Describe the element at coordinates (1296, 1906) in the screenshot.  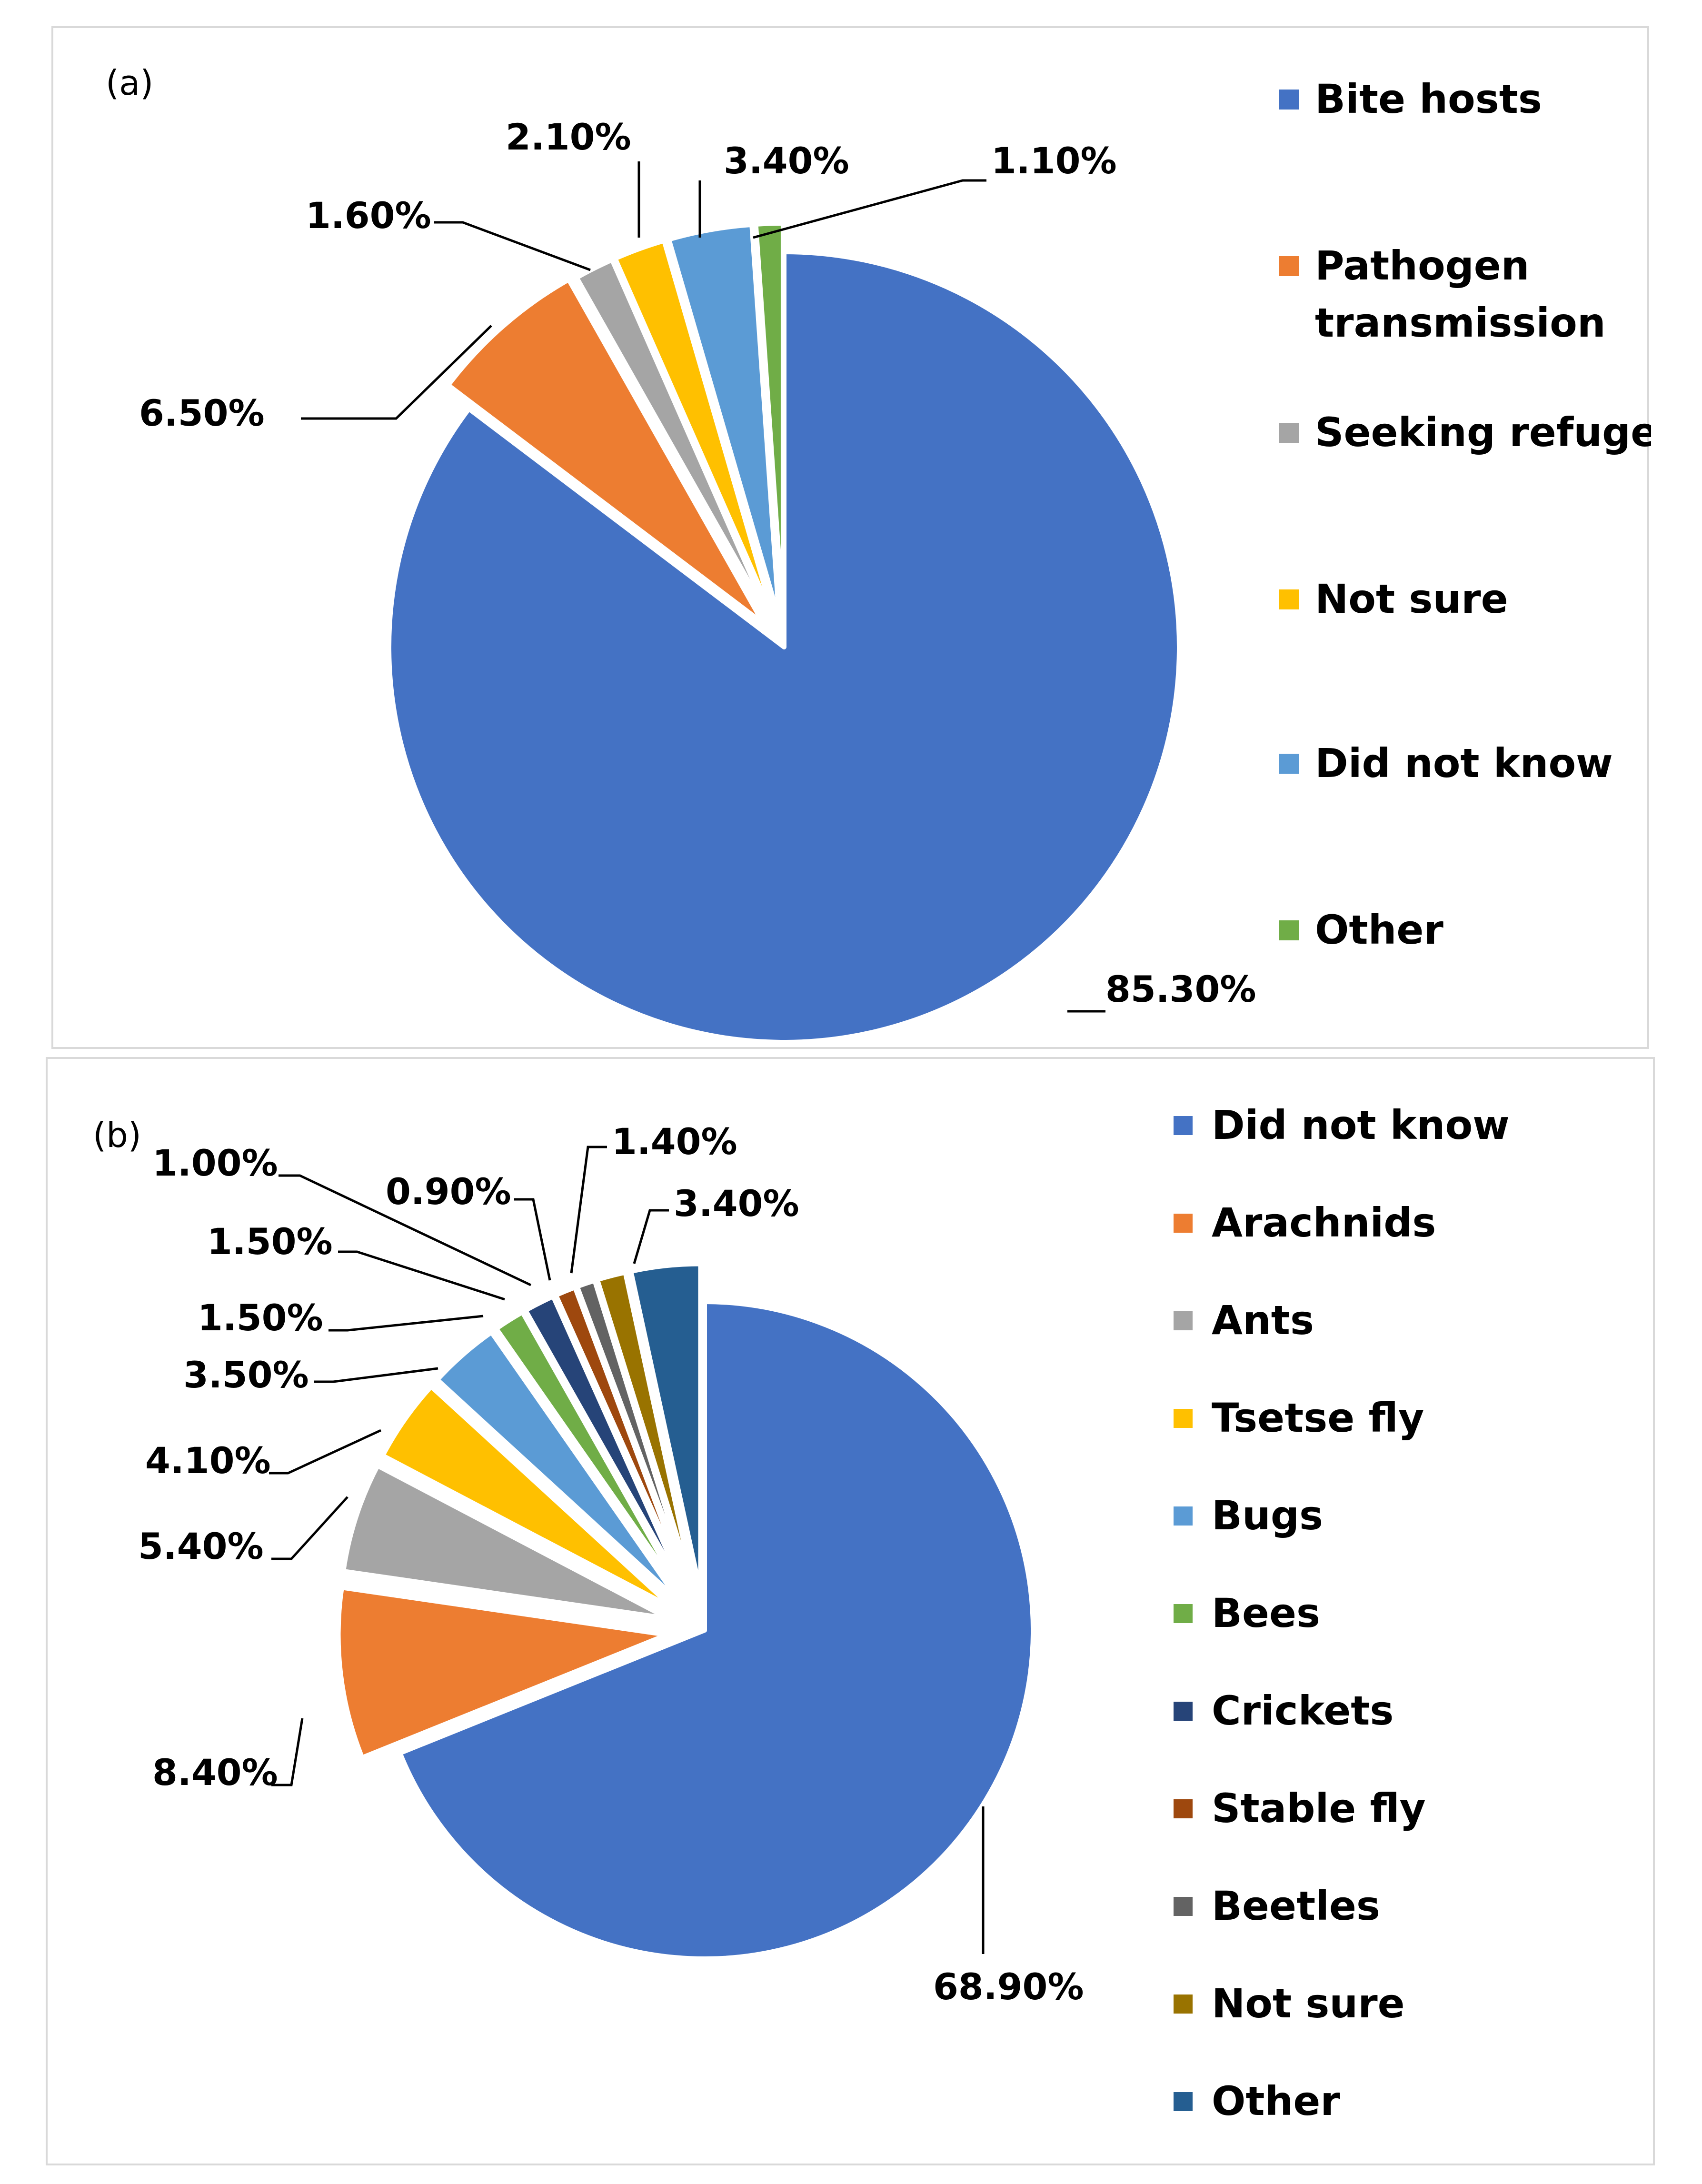
I see `legend-label-b-beetles: Beetles` at that location.